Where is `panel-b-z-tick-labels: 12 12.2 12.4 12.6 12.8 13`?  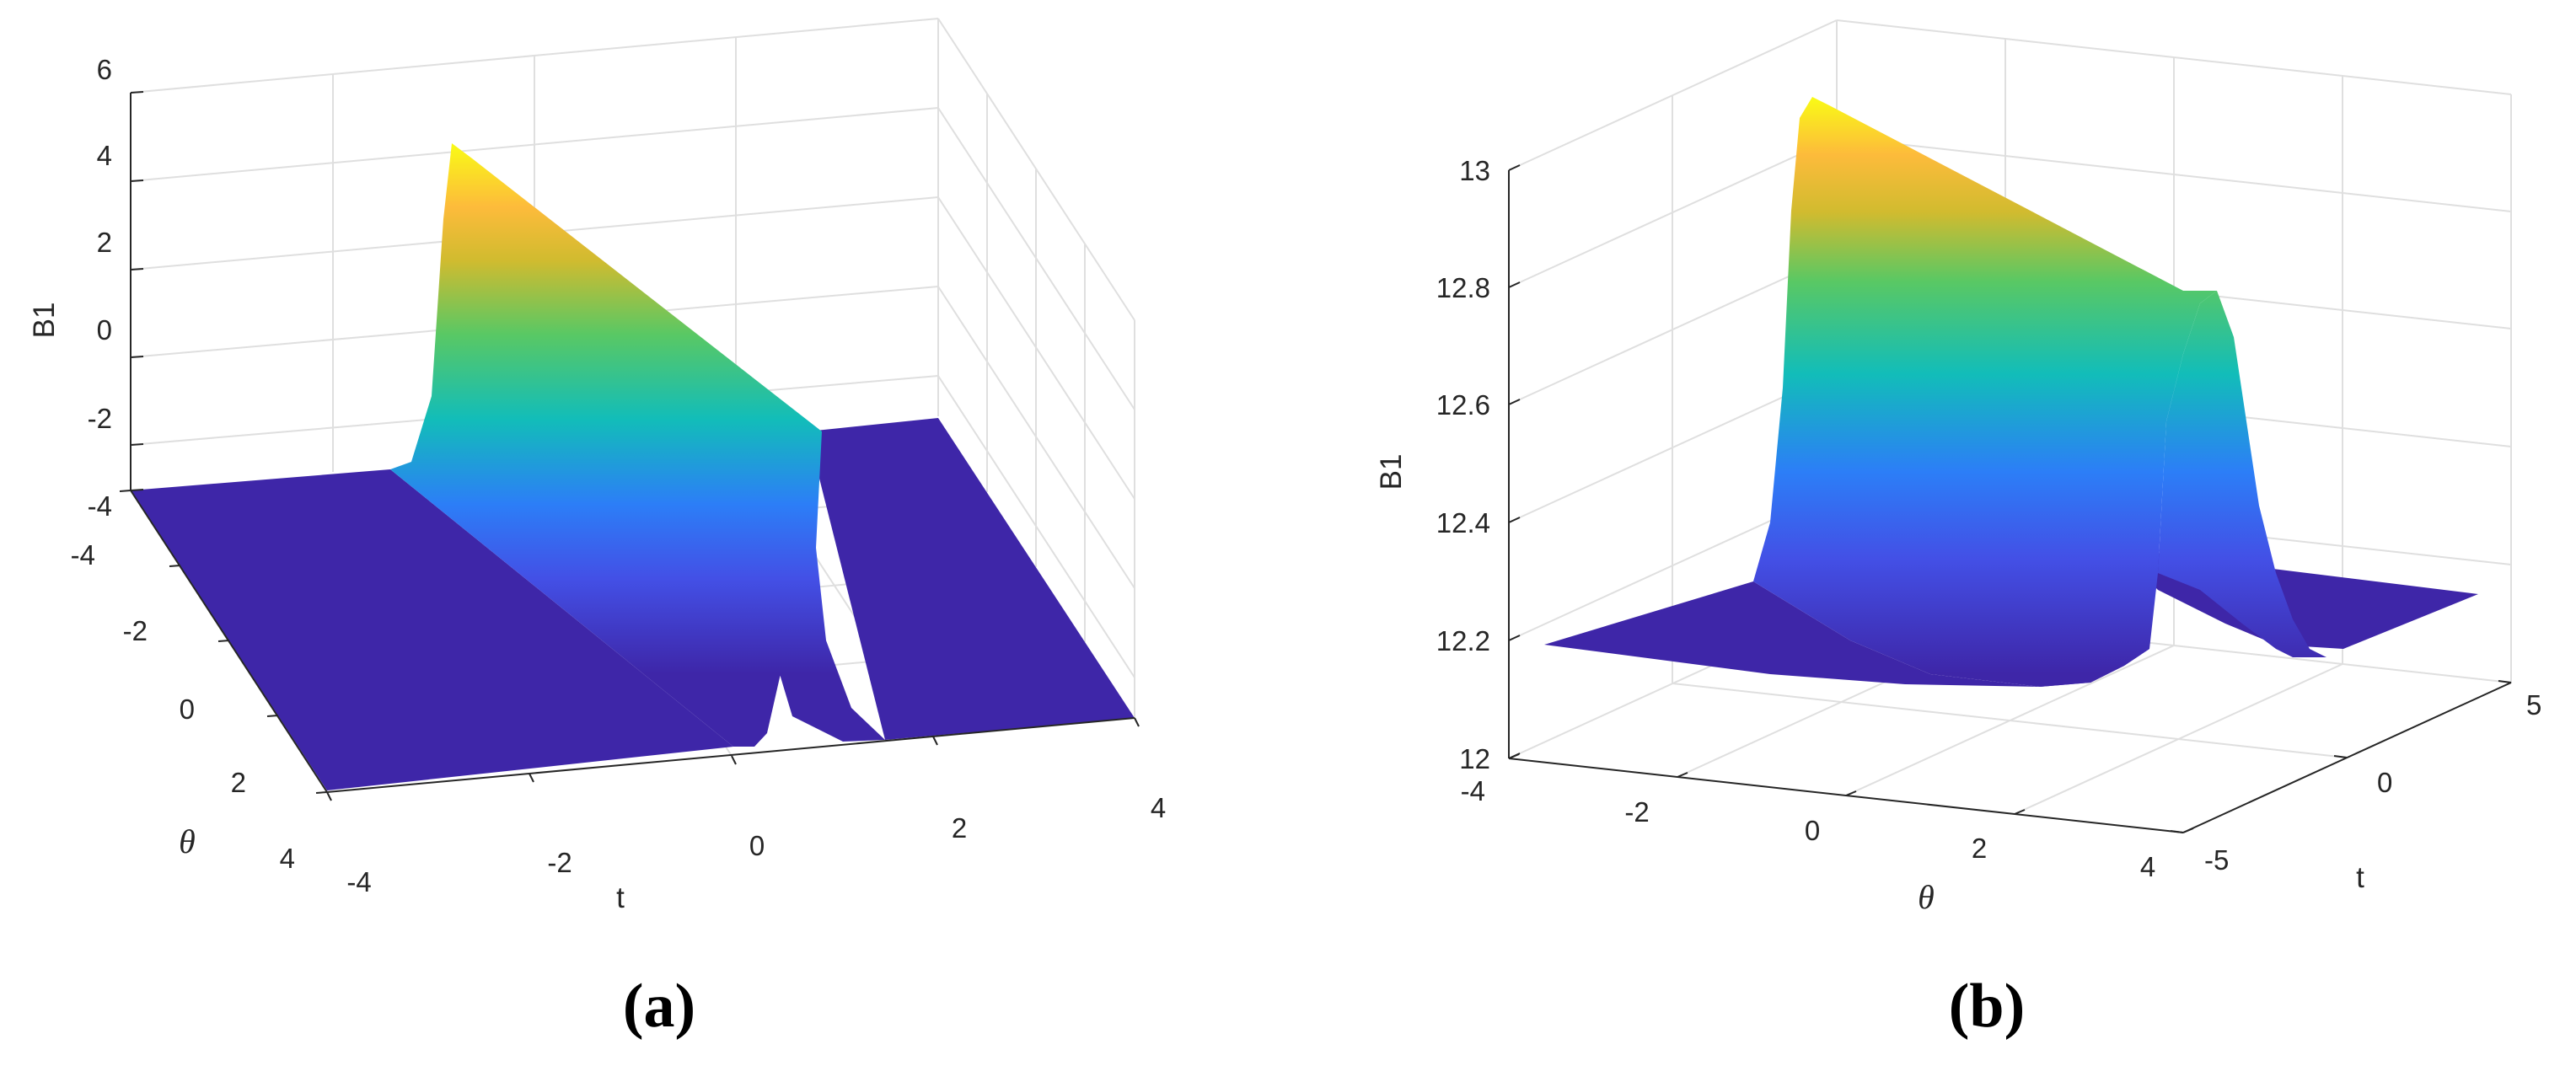 panel-b-z-tick-labels: 12 12.2 12.4 12.6 12.8 13 is located at coordinates (1463, 465).